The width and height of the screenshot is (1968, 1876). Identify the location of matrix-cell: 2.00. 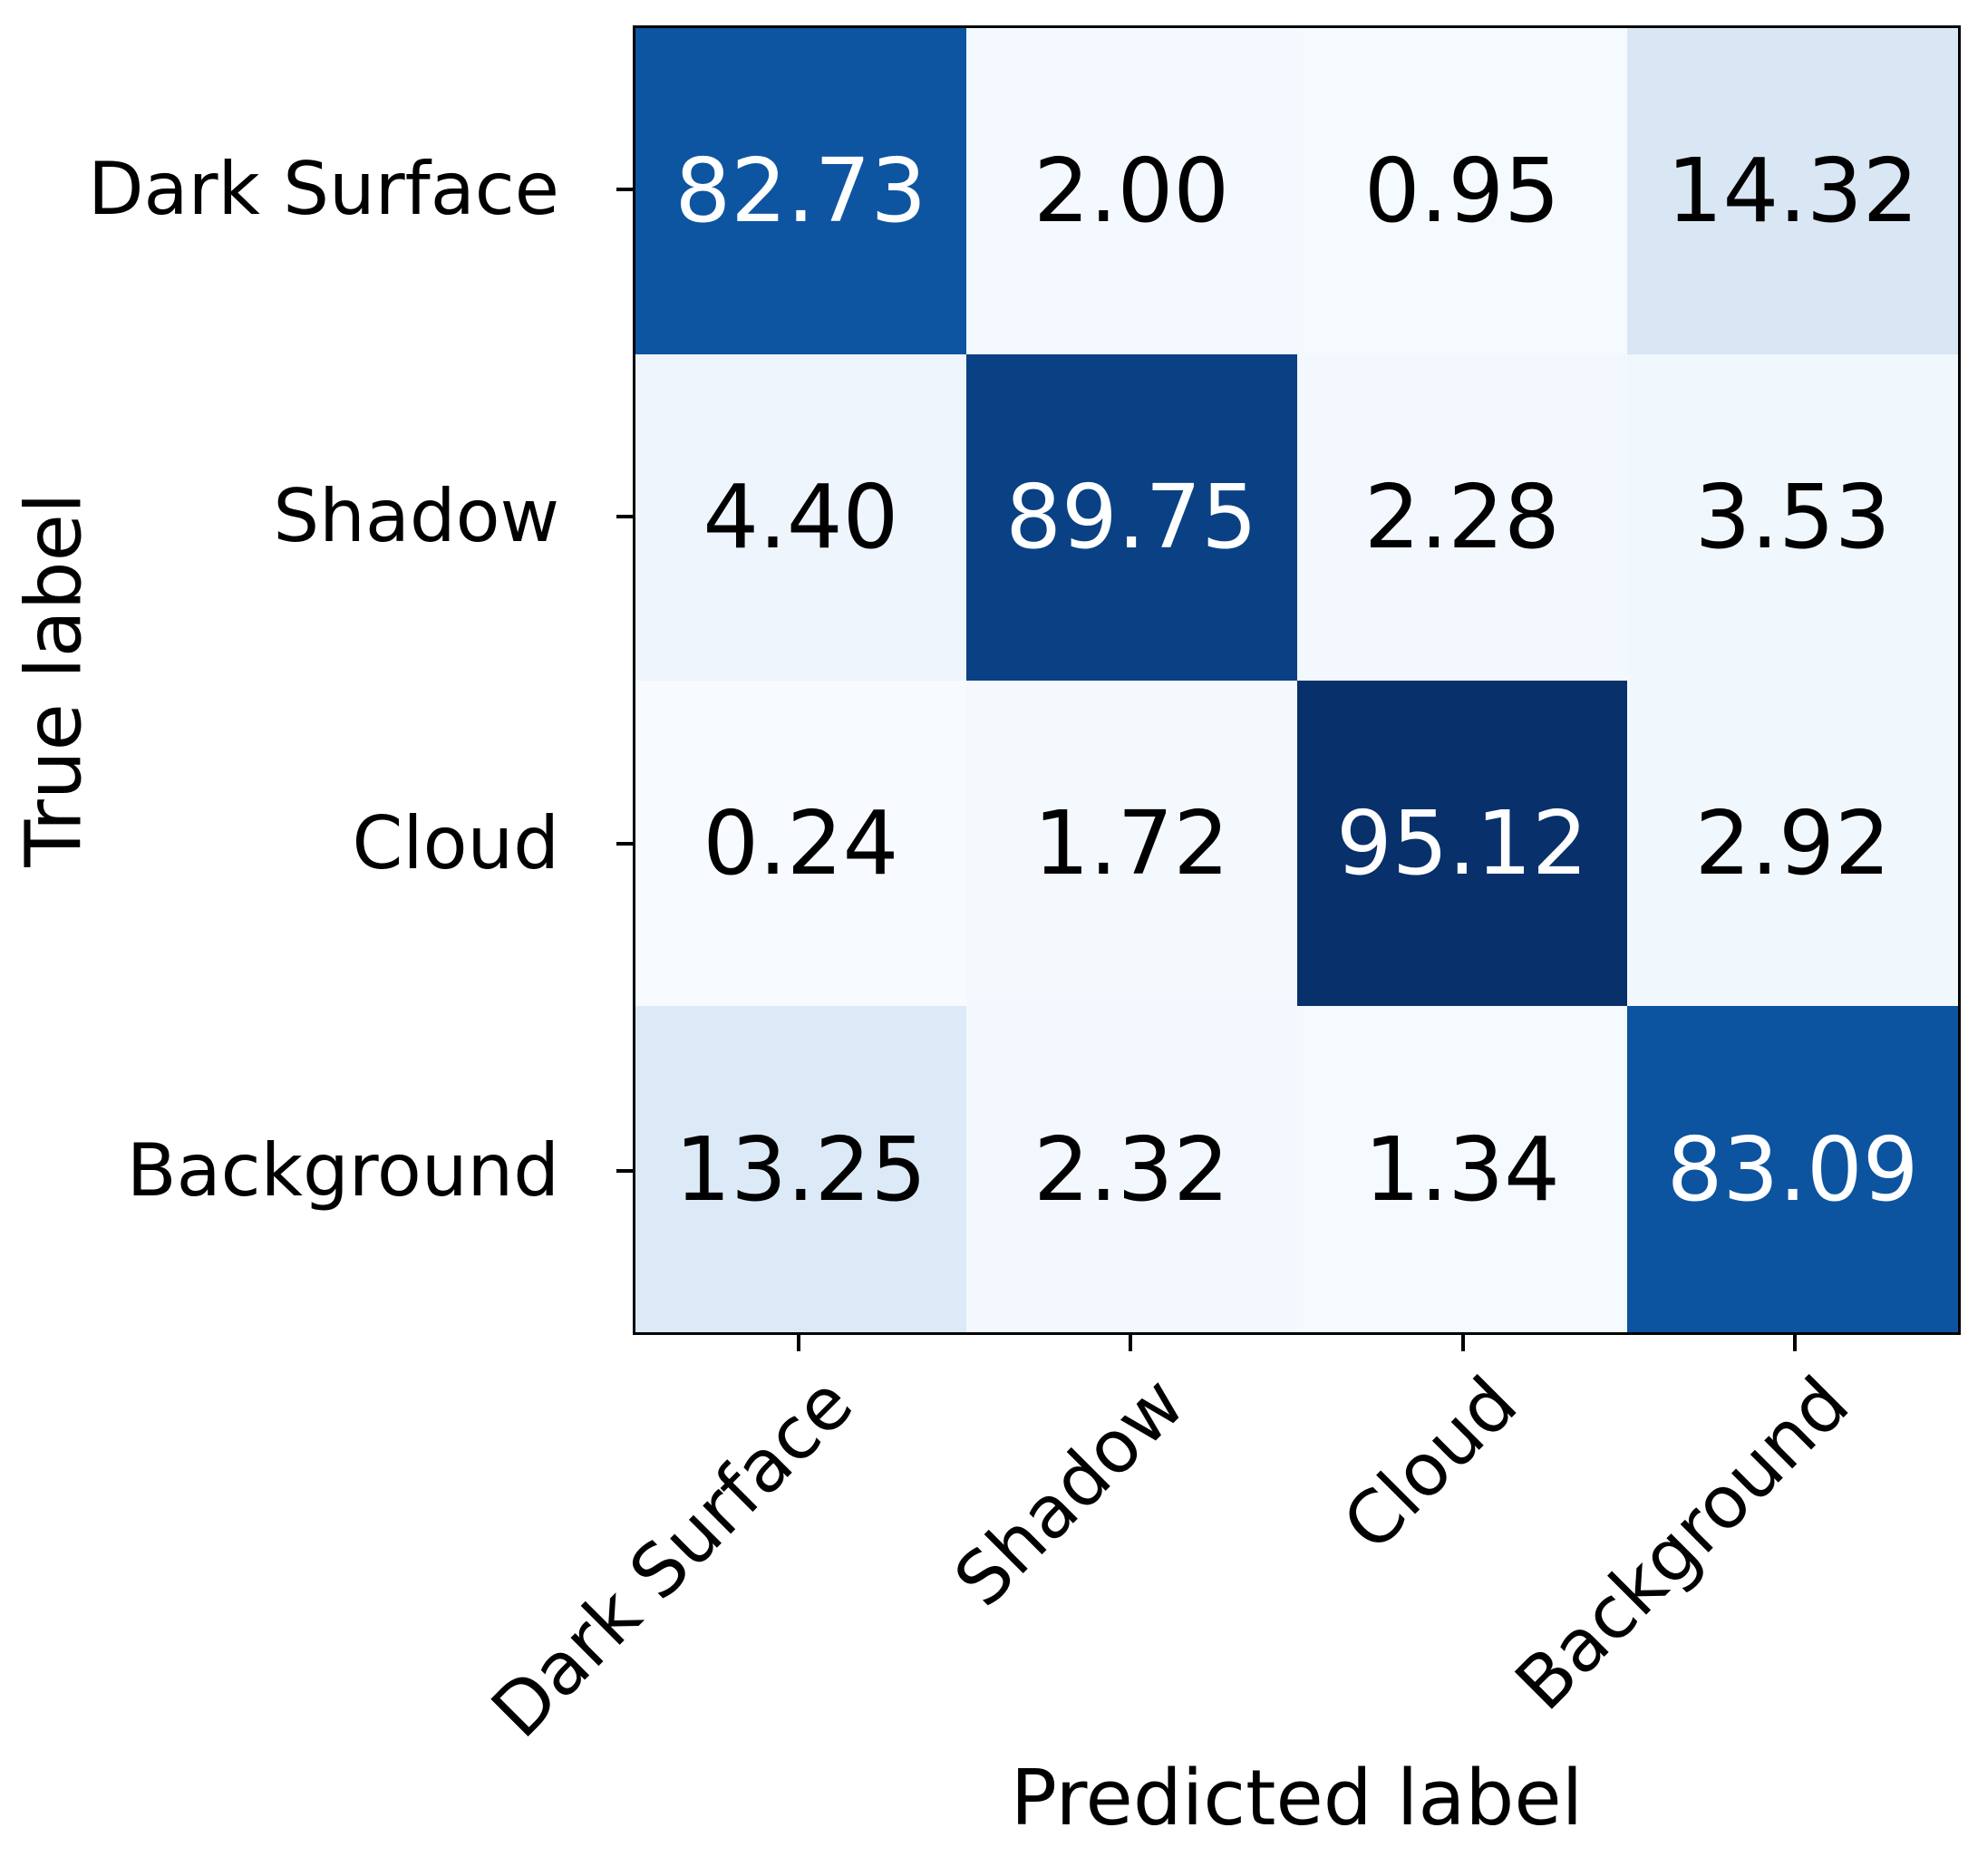
(1131, 191).